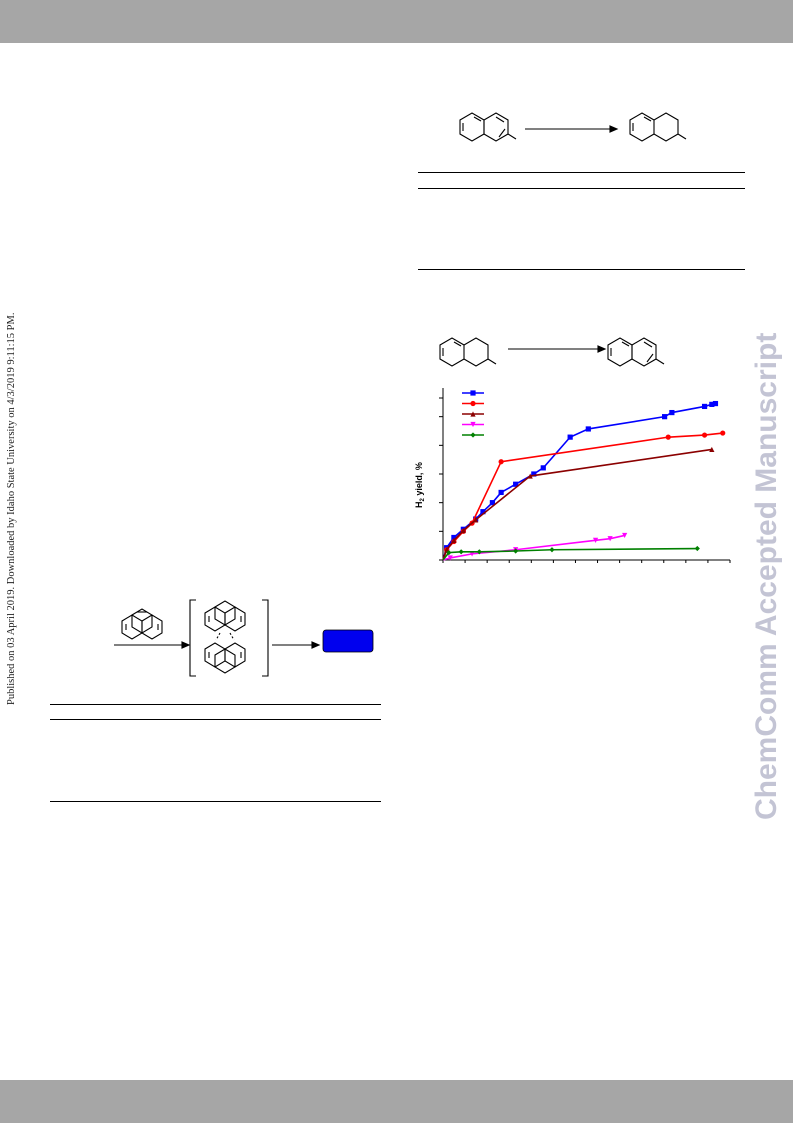 The height and width of the screenshot is (1123, 793). Describe the element at coordinates (348, 641) in the screenshot. I see `product-box` at that location.